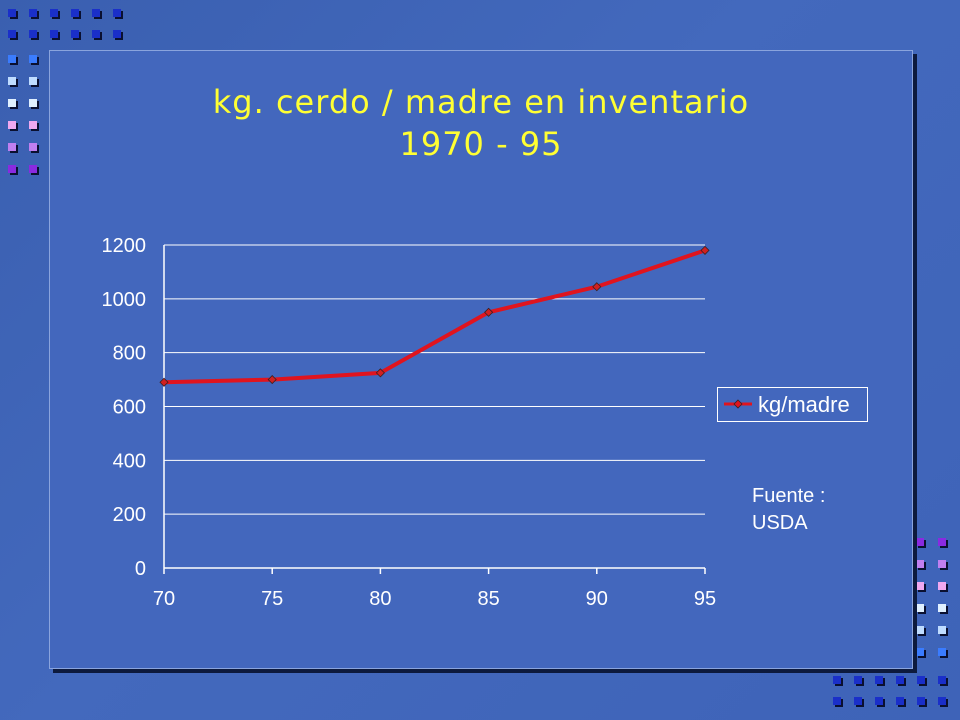  Describe the element at coordinates (705, 599) in the screenshot. I see `x-tick-label: 95` at that location.